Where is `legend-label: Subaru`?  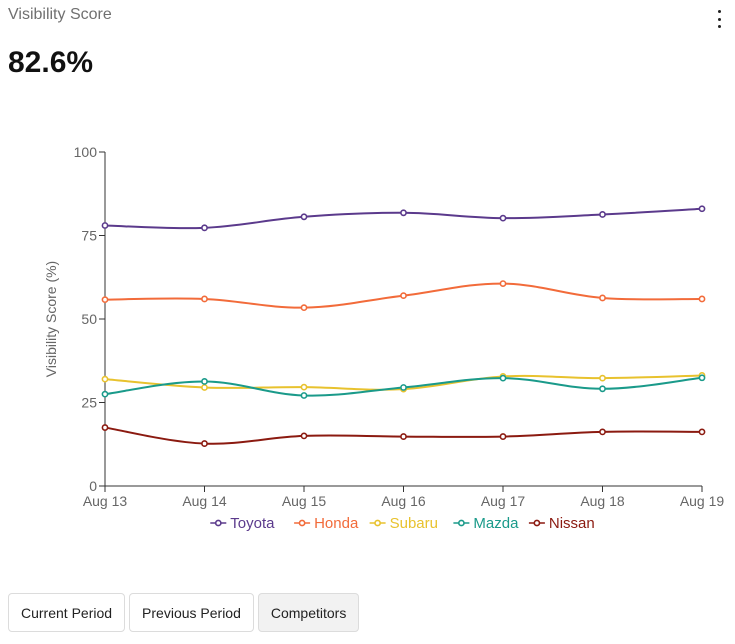
legend-label: Subaru is located at coordinates (414, 523).